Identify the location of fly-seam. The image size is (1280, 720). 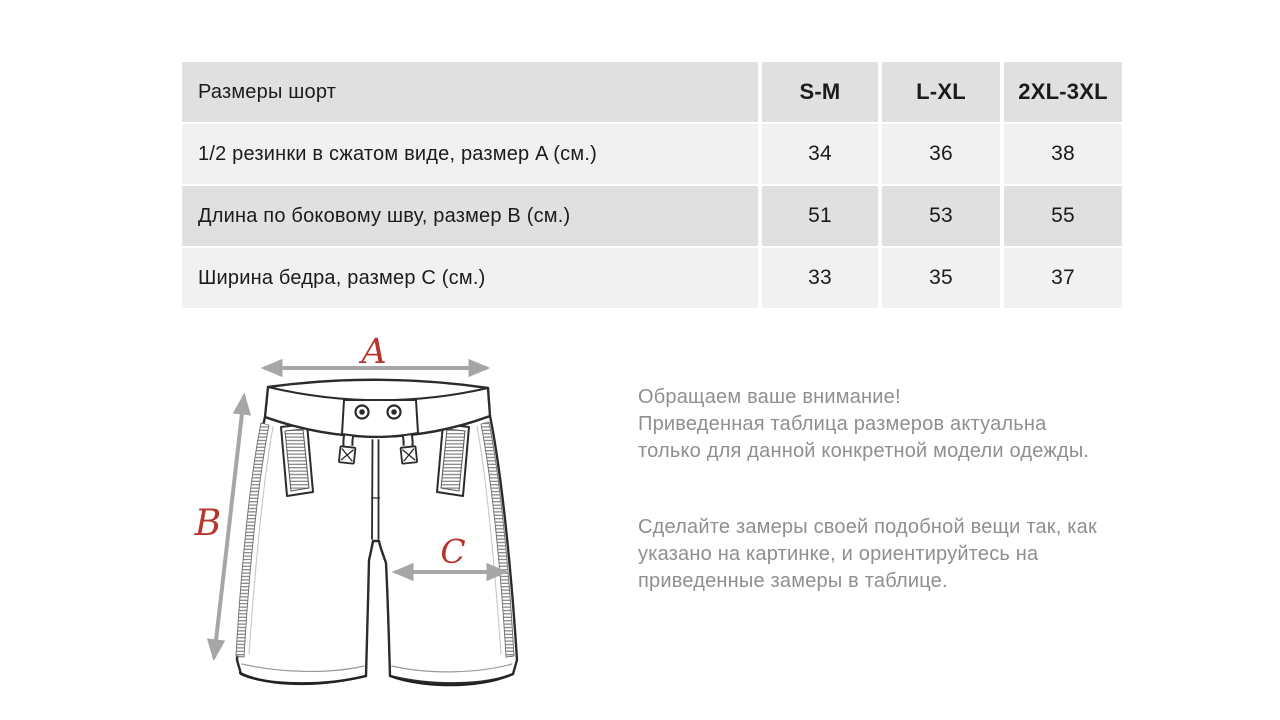
(375, 489).